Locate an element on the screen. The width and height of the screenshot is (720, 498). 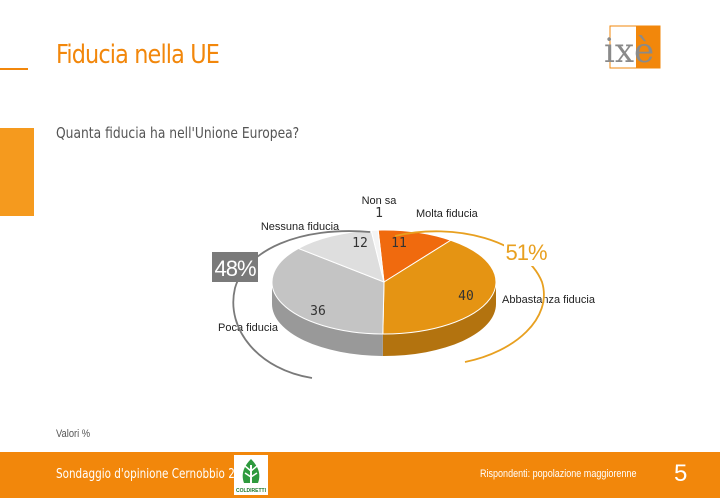
pie-category-label-0: Molta fiducia is located at coordinates (447, 214).